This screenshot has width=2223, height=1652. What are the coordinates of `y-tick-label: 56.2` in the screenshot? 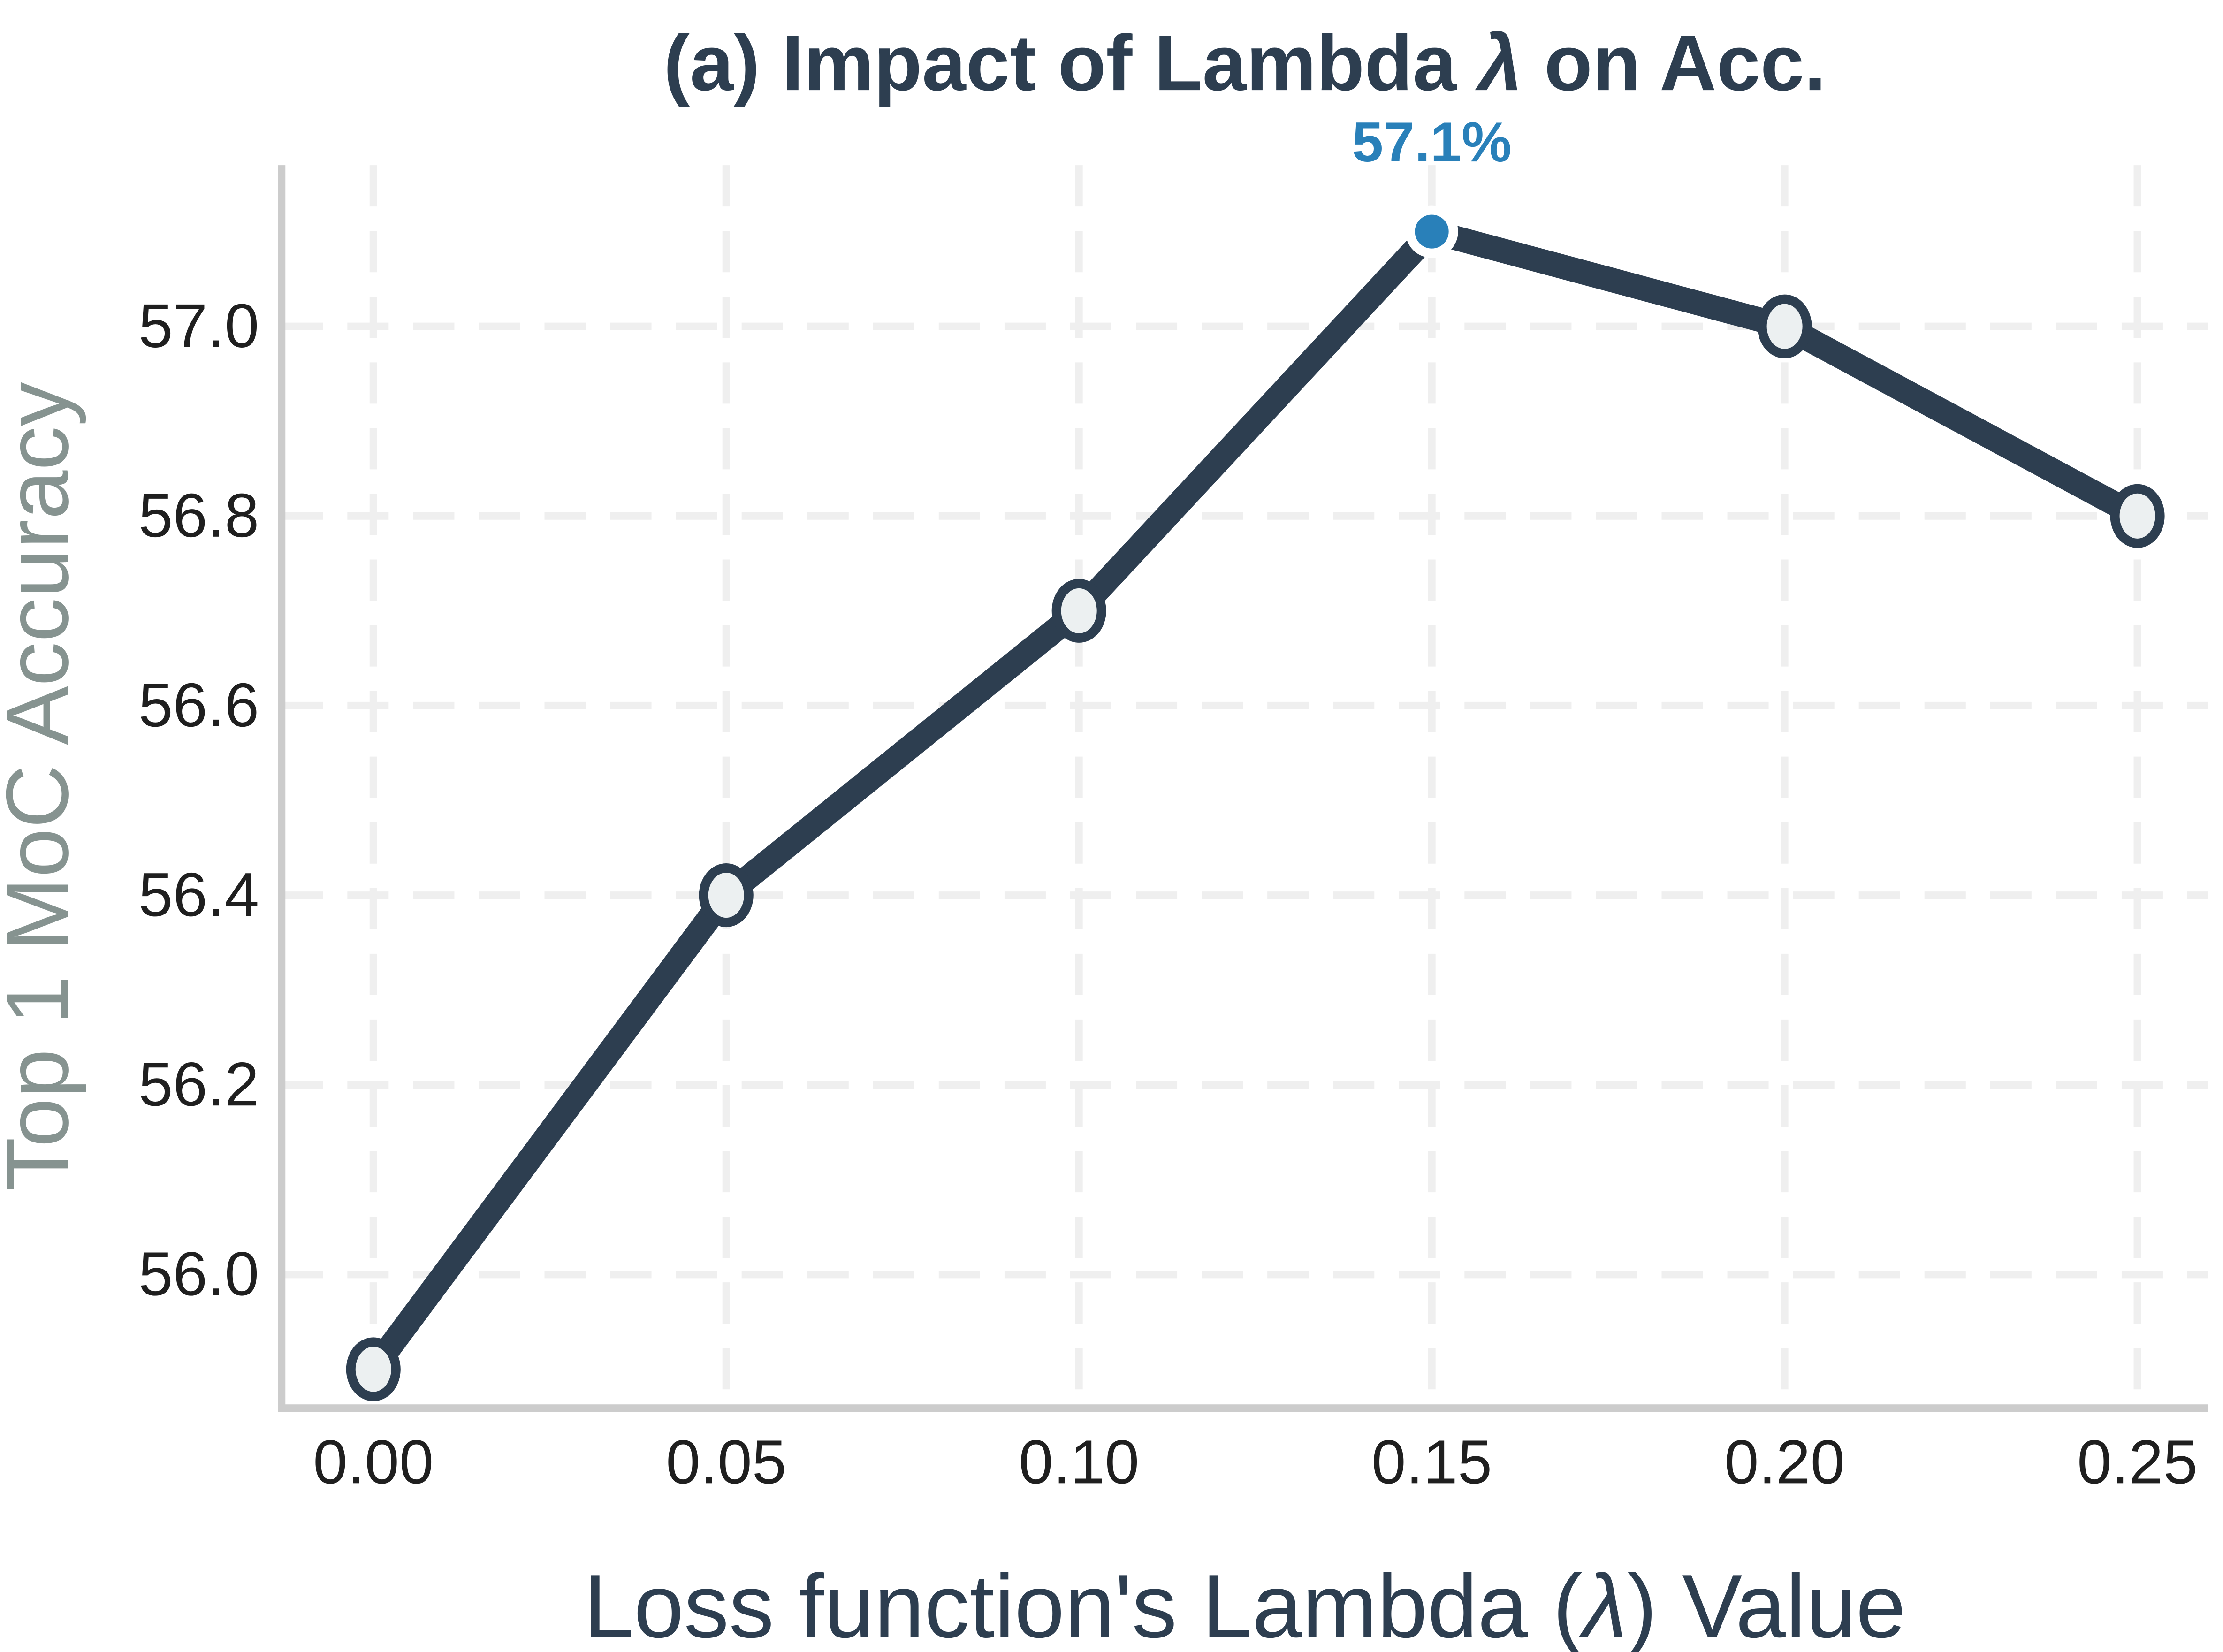 It's located at (198, 1084).